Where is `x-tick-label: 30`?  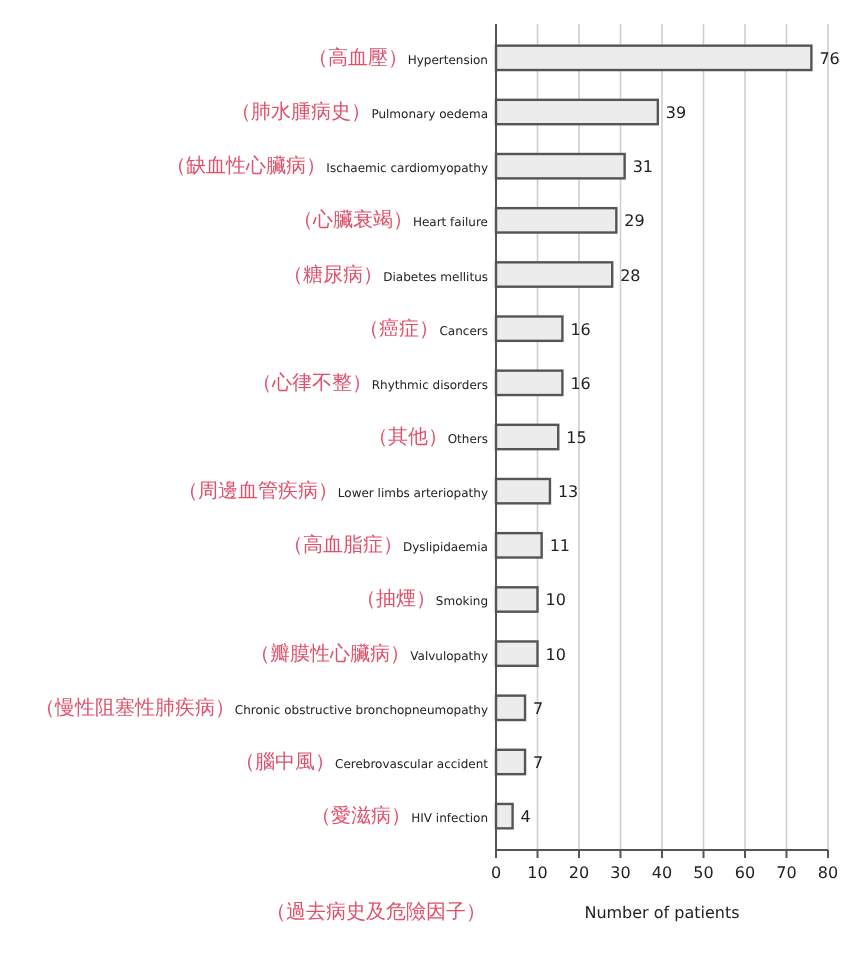
x-tick-label: 30 is located at coordinates (620, 873).